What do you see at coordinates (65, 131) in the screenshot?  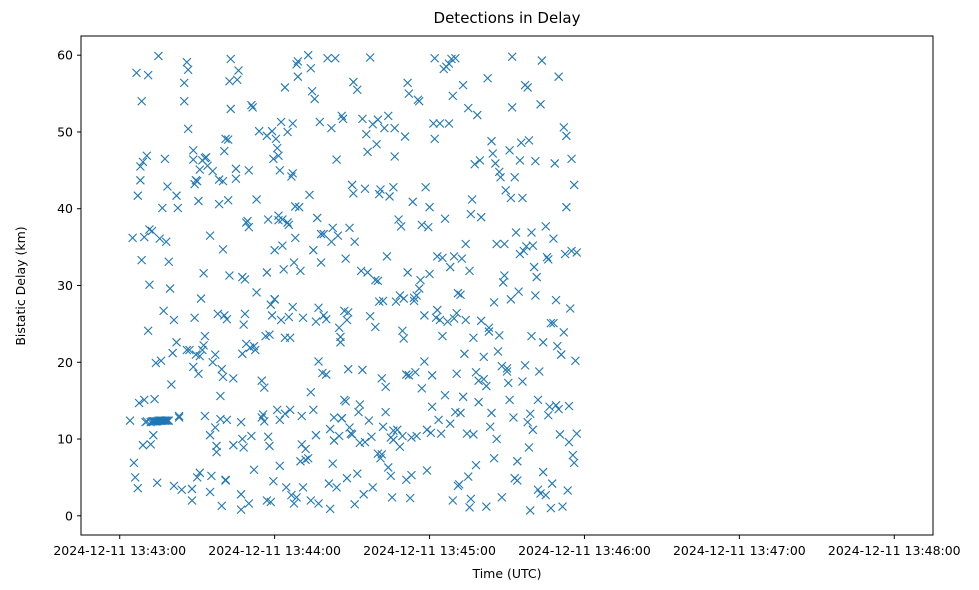 I see `y-tick-label: 50` at bounding box center [65, 131].